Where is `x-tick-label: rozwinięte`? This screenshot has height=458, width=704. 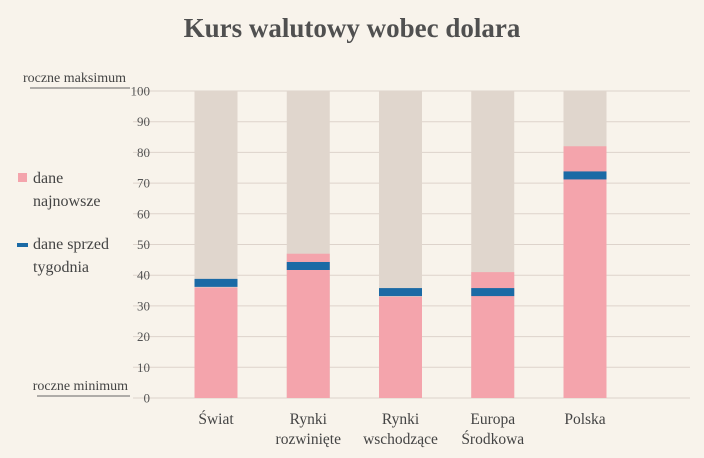
x-tick-label: rozwinięte is located at coordinates (309, 439).